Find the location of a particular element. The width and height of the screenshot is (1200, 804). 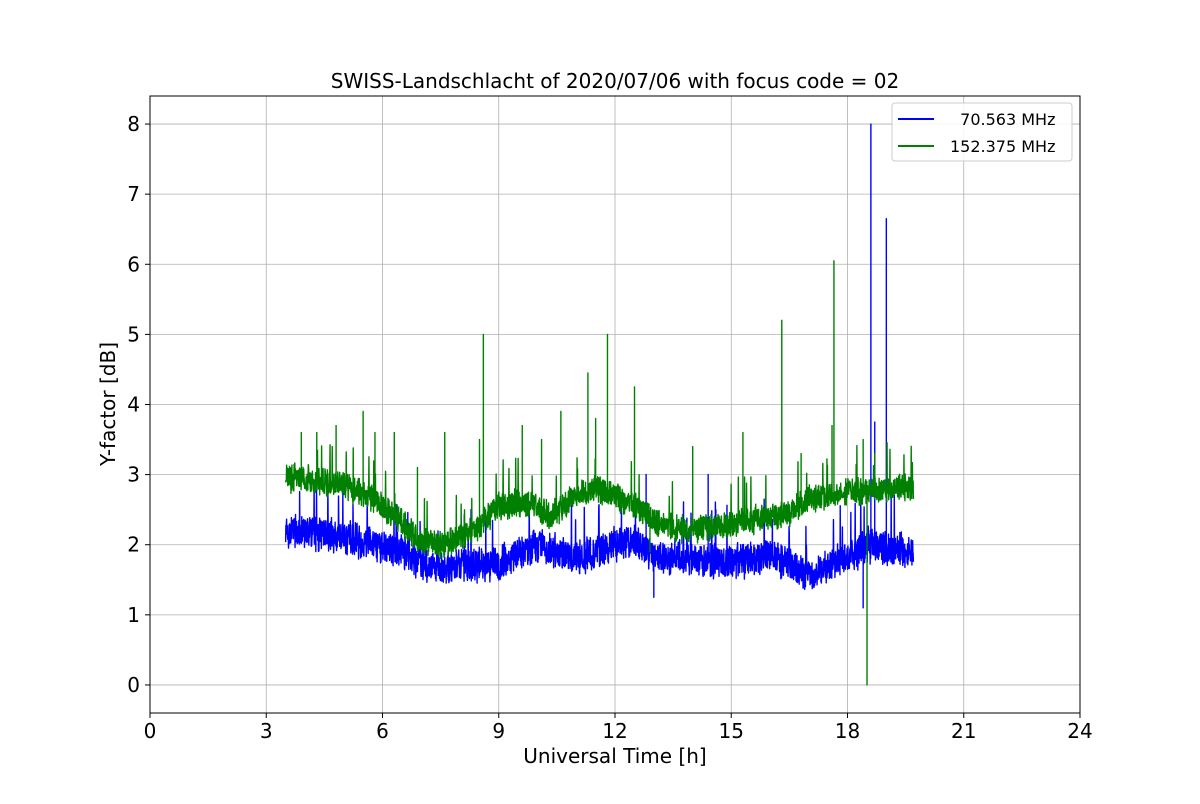

x-tick-label: 6 is located at coordinates (382, 731).